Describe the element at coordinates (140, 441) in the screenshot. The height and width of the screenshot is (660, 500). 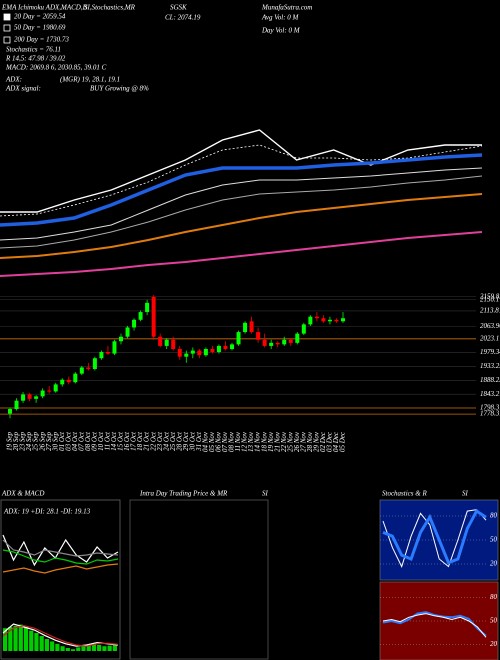
I see `x-tick-label: 18 Oct` at that location.